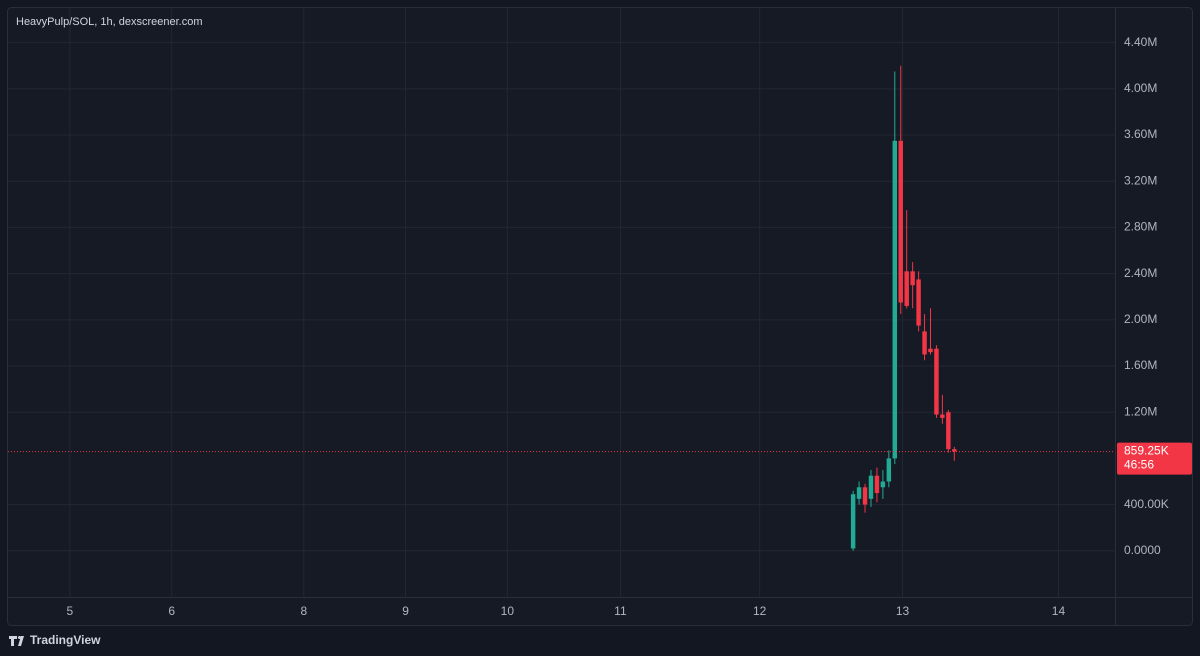  Describe the element at coordinates (109, 22) in the screenshot. I see `chart-header: HeavyPulp/SOL, 1h, dexscreener.com` at that location.